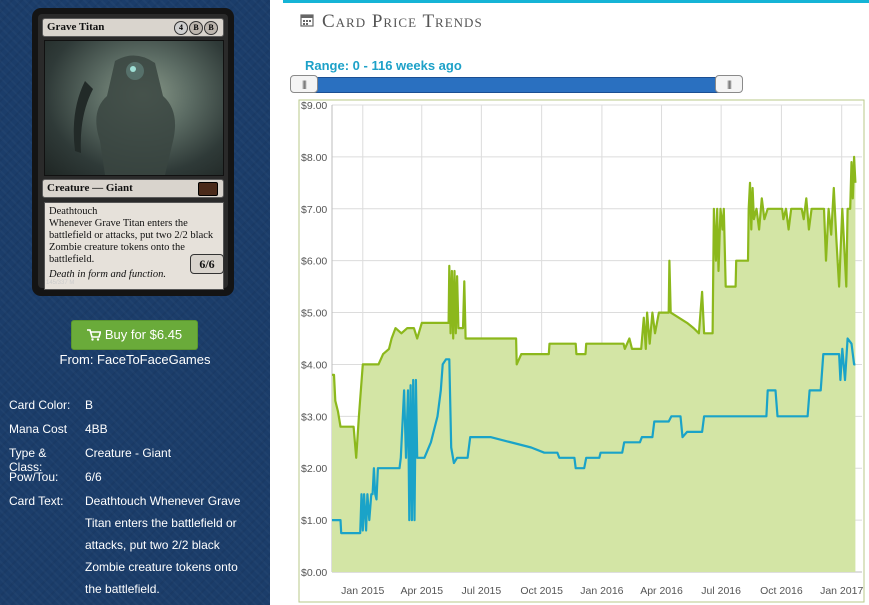  Describe the element at coordinates (362, 591) in the screenshot. I see `x-tick-label: Jan 2015` at that location.